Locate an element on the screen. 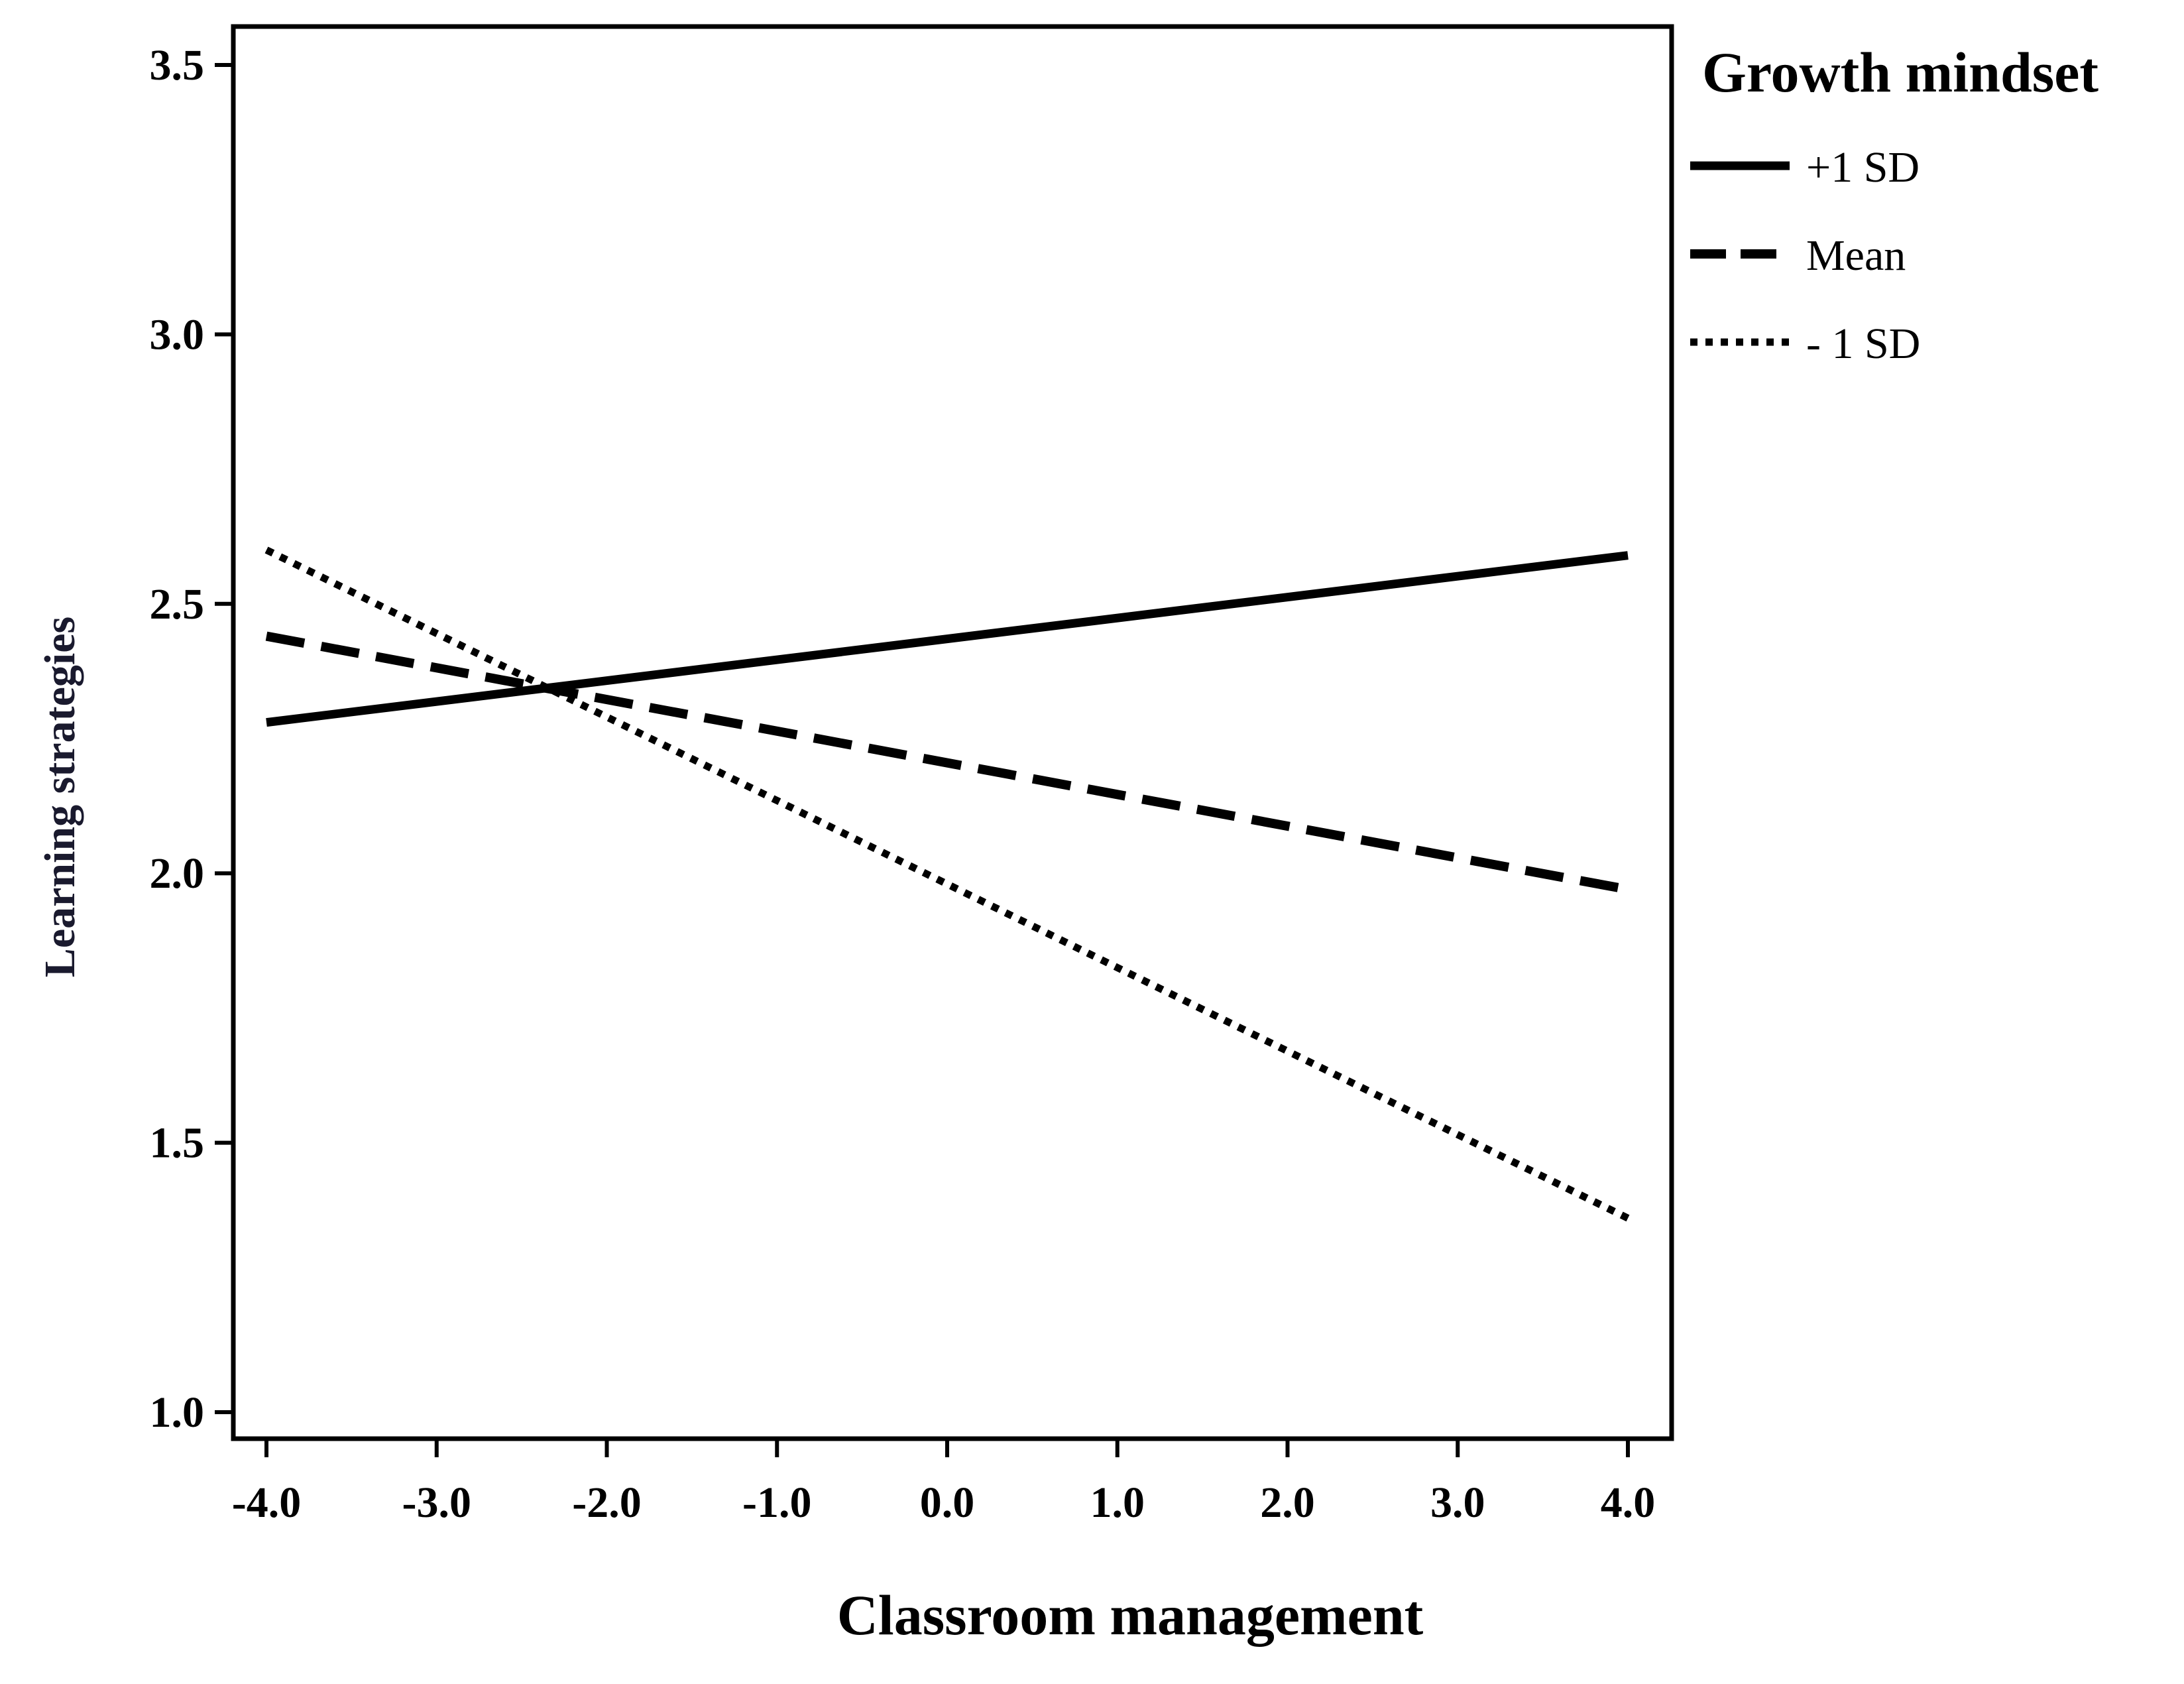 This screenshot has height=1684, width=2184. x-tick-label: 0.0 is located at coordinates (947, 1502).